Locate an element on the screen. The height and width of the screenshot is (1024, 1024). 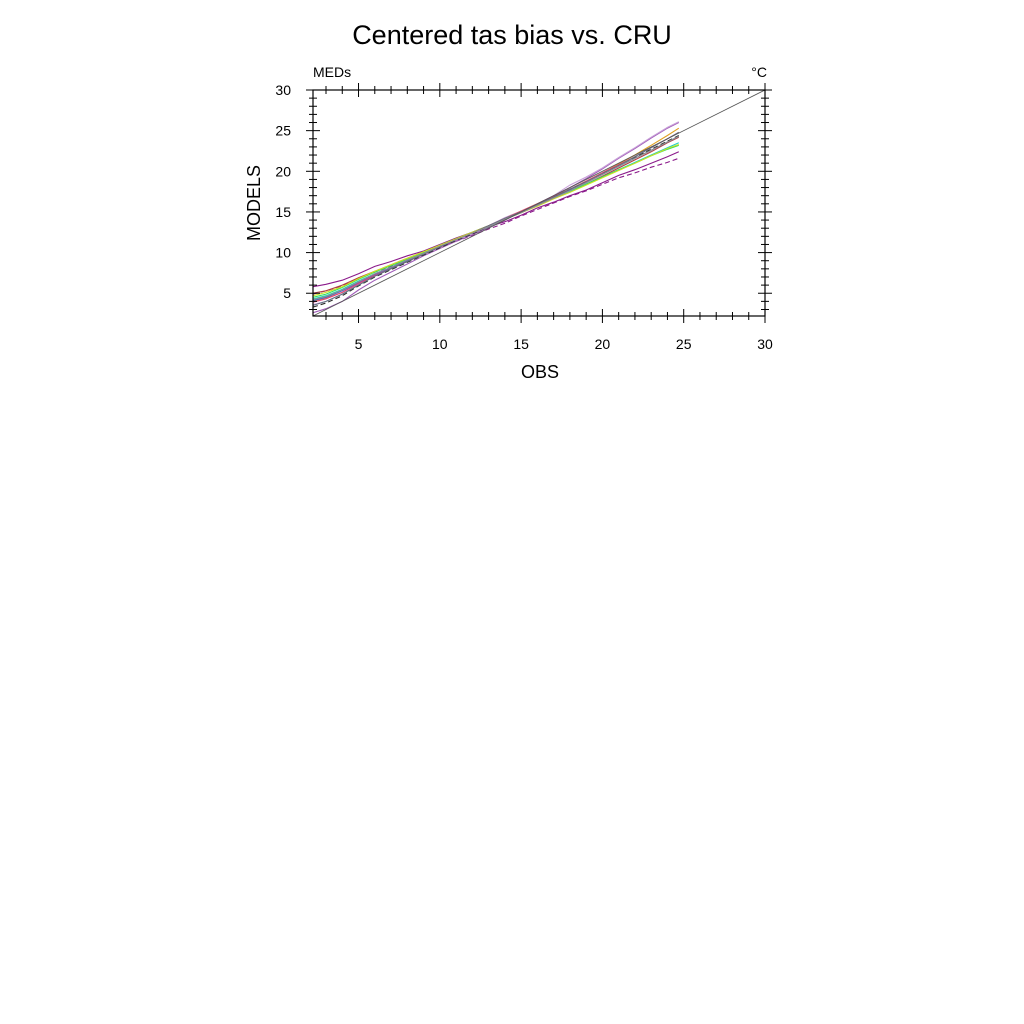
y-tick-label: 20 is located at coordinates (283, 171).